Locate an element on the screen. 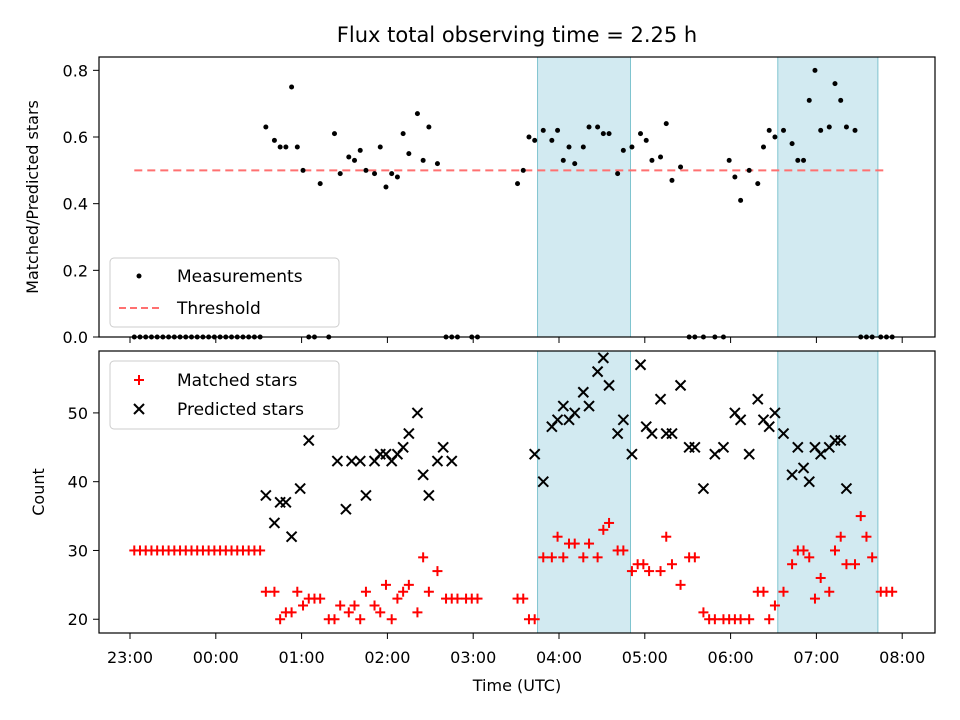 The image size is (960, 720). top-y-tick-label: 0.6 is located at coordinates (75, 137).